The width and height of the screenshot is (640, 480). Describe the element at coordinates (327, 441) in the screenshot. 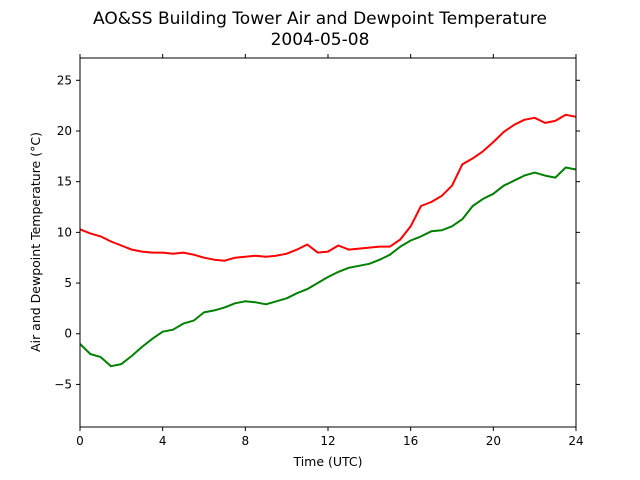

I see `x-tick-label: 12` at that location.